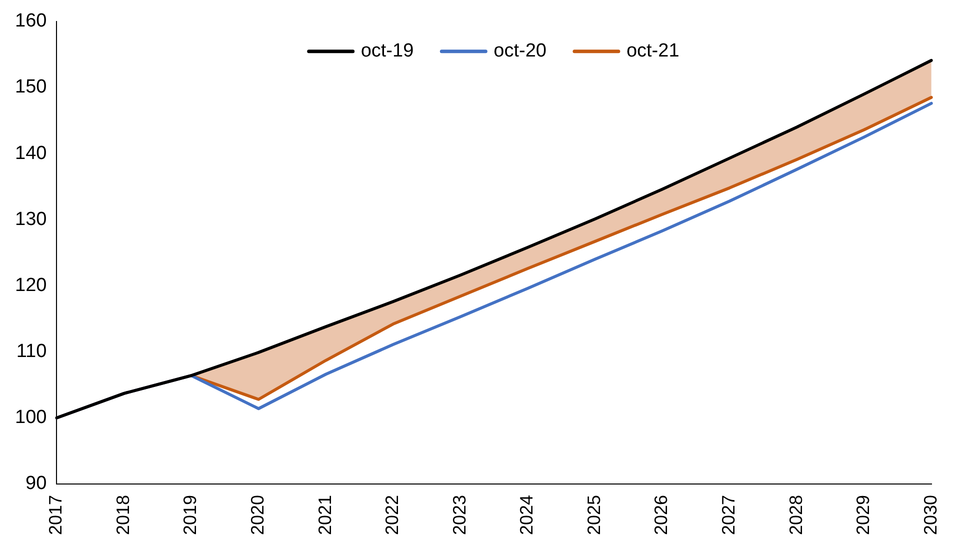  What do you see at coordinates (190, 515) in the screenshot?
I see `x-tick-label: 2019` at bounding box center [190, 515].